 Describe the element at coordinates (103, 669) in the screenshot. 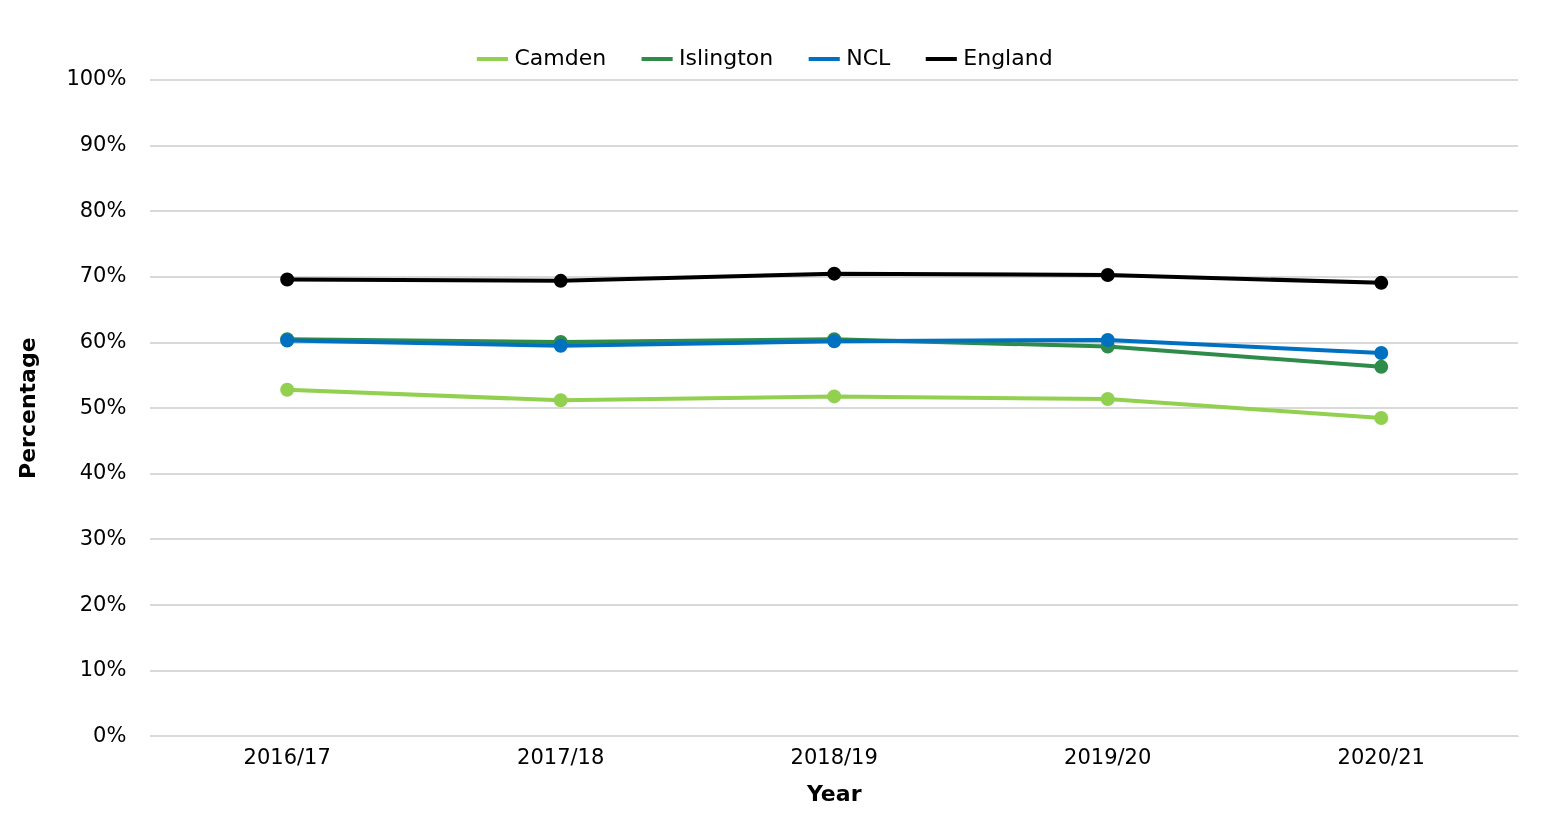

I see `y-tick-label: 10%` at that location.